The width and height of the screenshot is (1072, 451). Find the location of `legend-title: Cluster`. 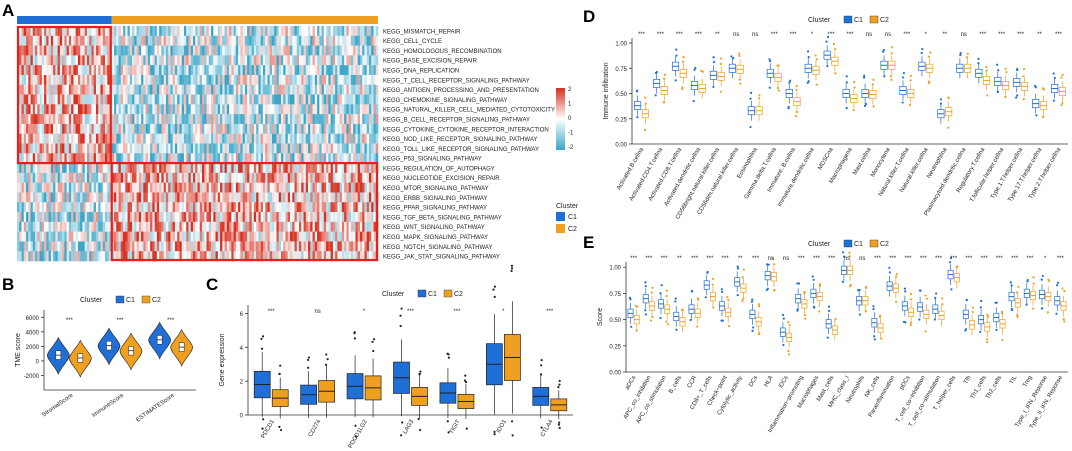

legend-title: Cluster is located at coordinates (393, 294).